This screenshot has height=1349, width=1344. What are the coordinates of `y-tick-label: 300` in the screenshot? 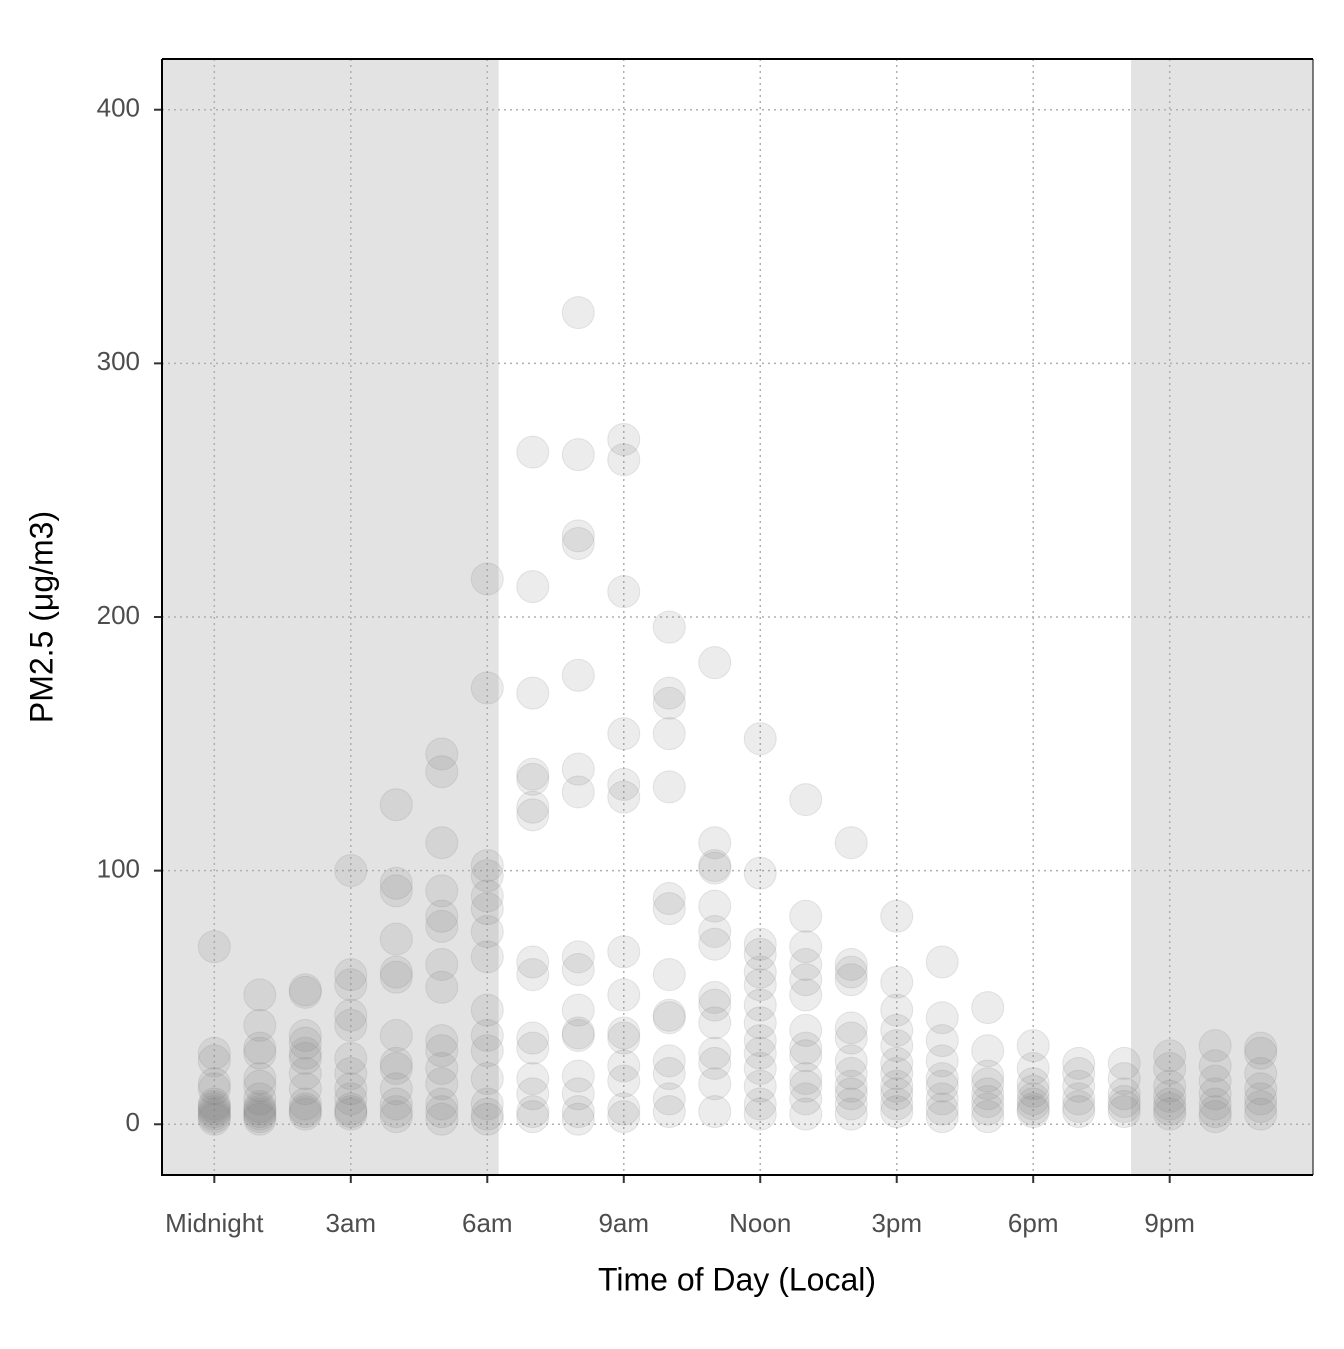 It's located at (118, 361).